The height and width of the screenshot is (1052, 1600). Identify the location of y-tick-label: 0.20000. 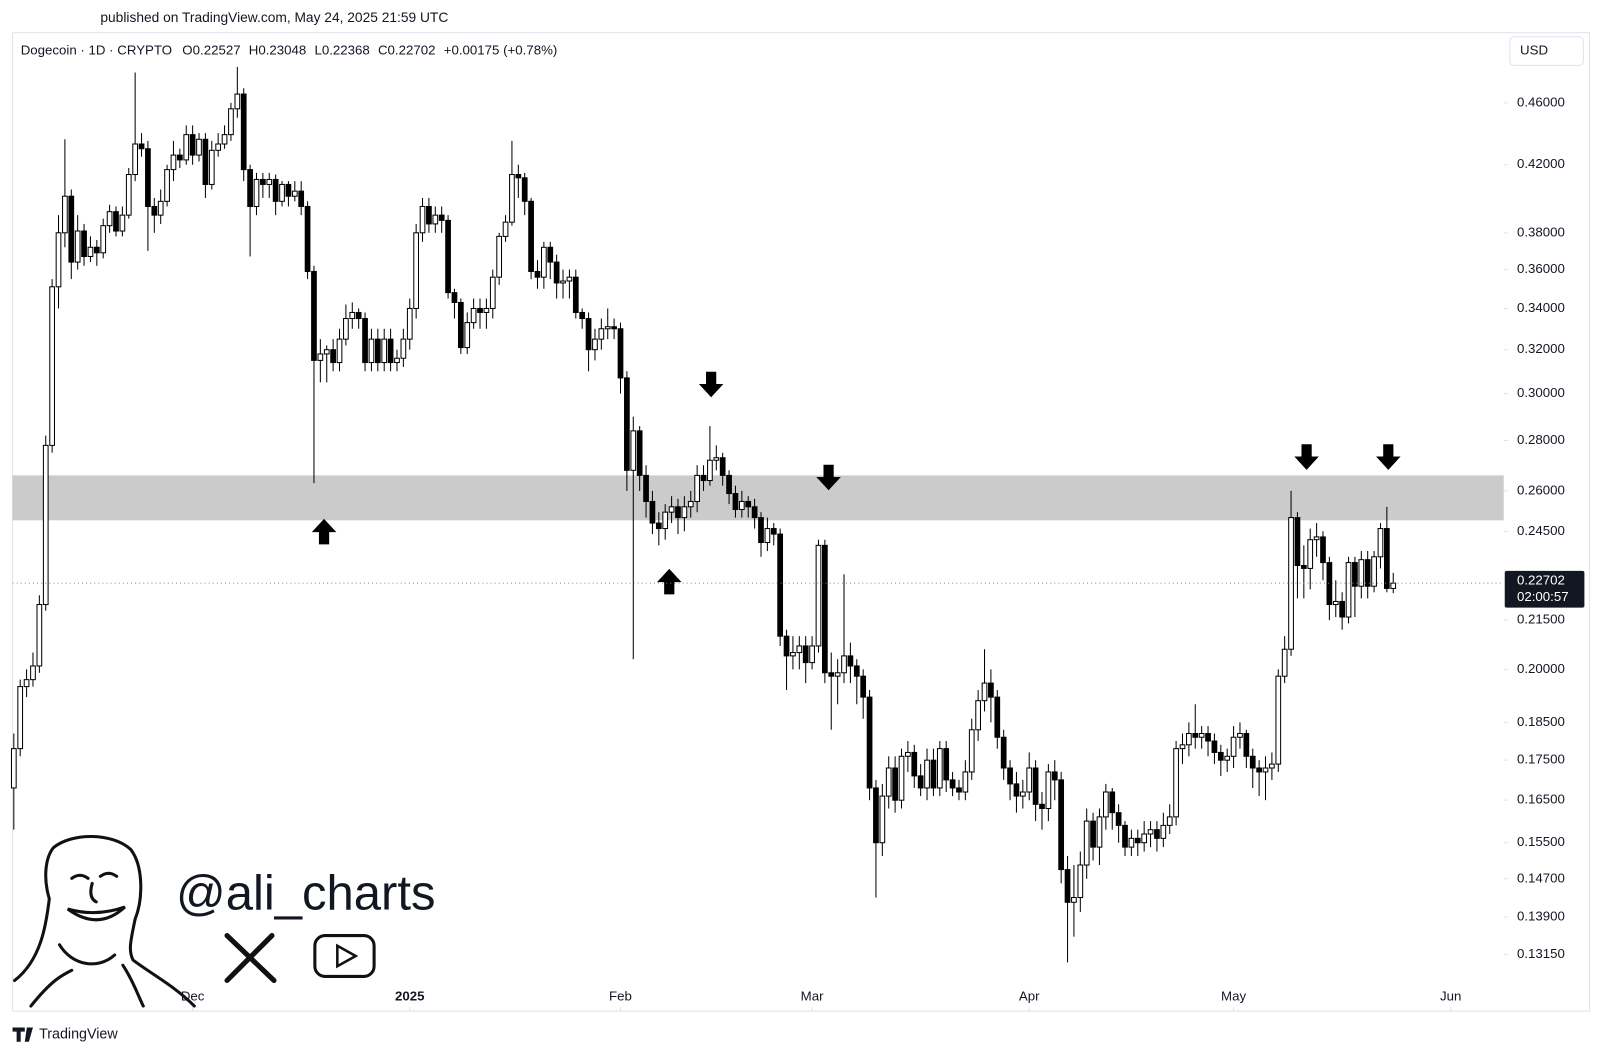
(1541, 668).